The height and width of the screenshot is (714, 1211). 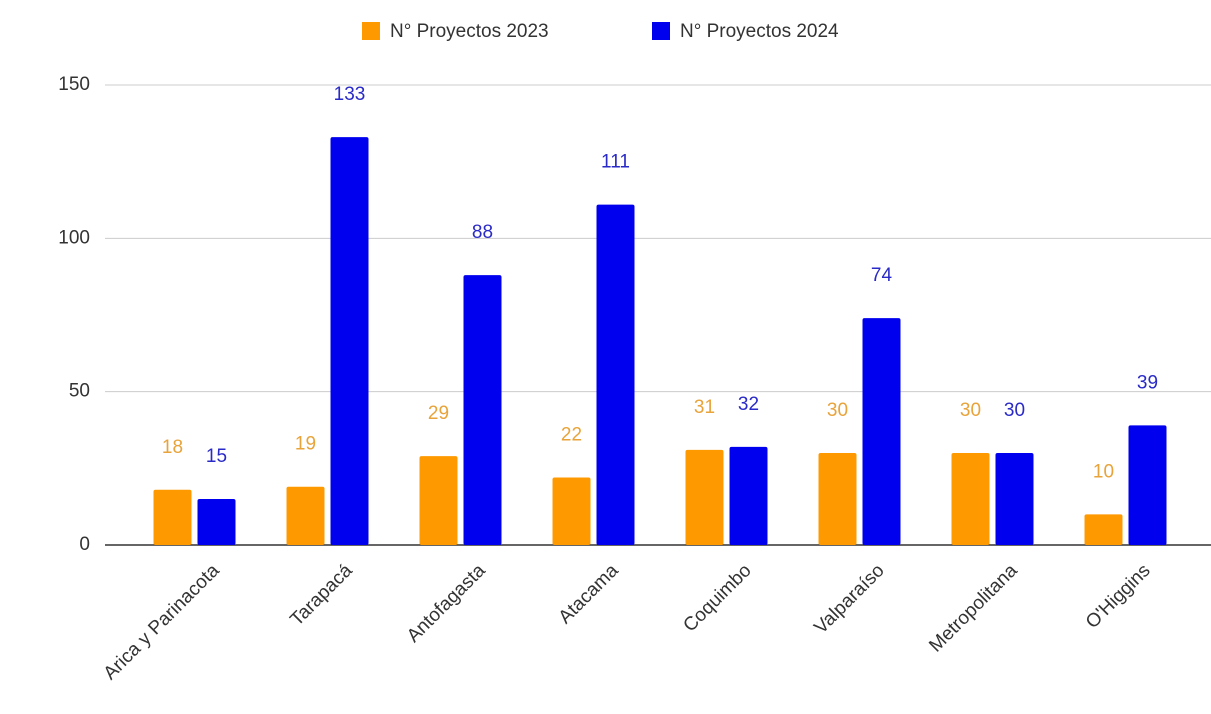 What do you see at coordinates (882, 275) in the screenshot?
I see `value-label: 74` at bounding box center [882, 275].